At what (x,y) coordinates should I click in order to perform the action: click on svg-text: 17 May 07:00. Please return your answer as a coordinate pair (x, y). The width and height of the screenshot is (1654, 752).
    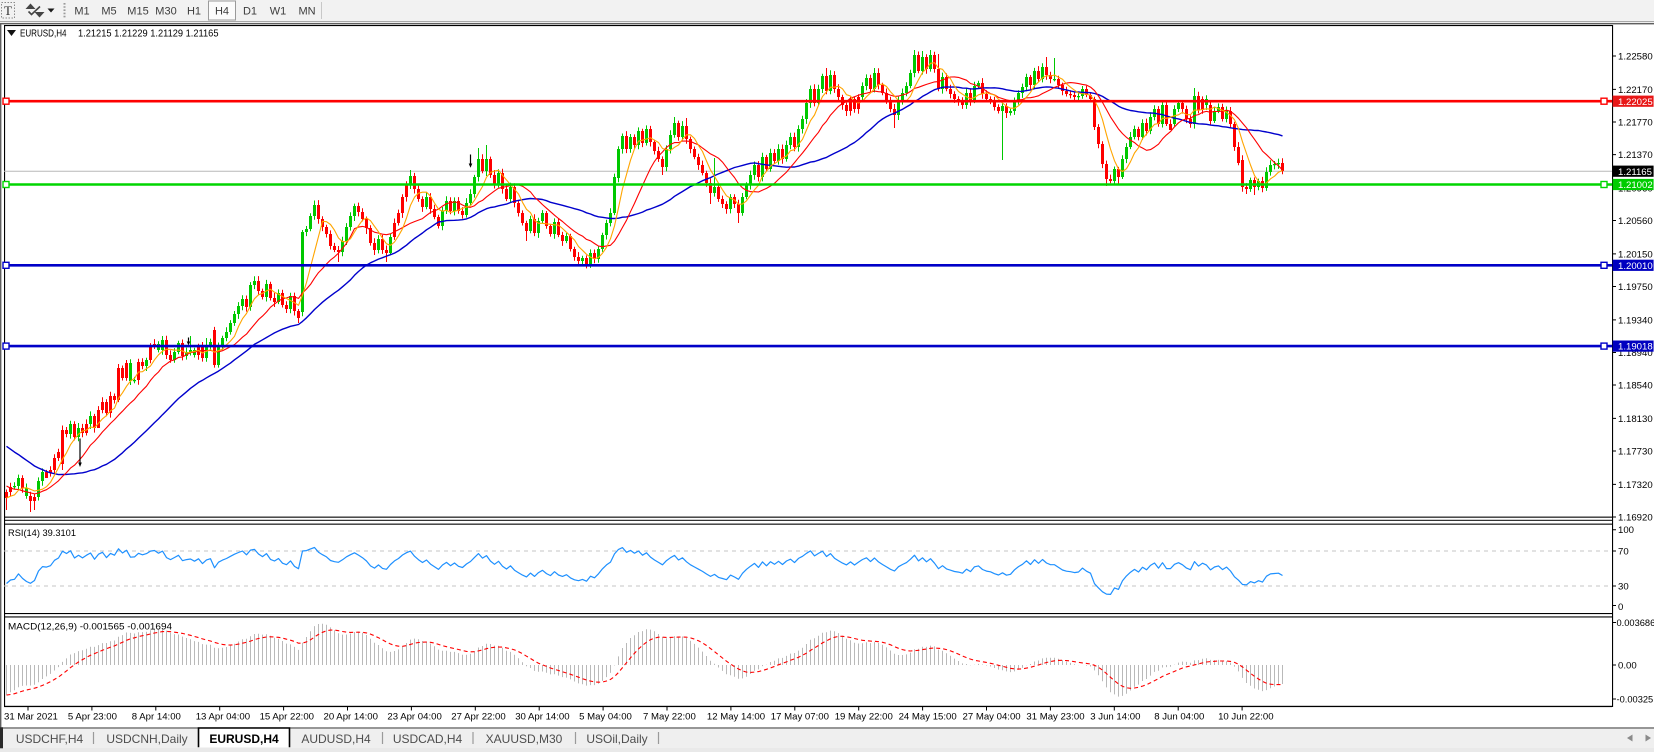
    Looking at the image, I should click on (800, 717).